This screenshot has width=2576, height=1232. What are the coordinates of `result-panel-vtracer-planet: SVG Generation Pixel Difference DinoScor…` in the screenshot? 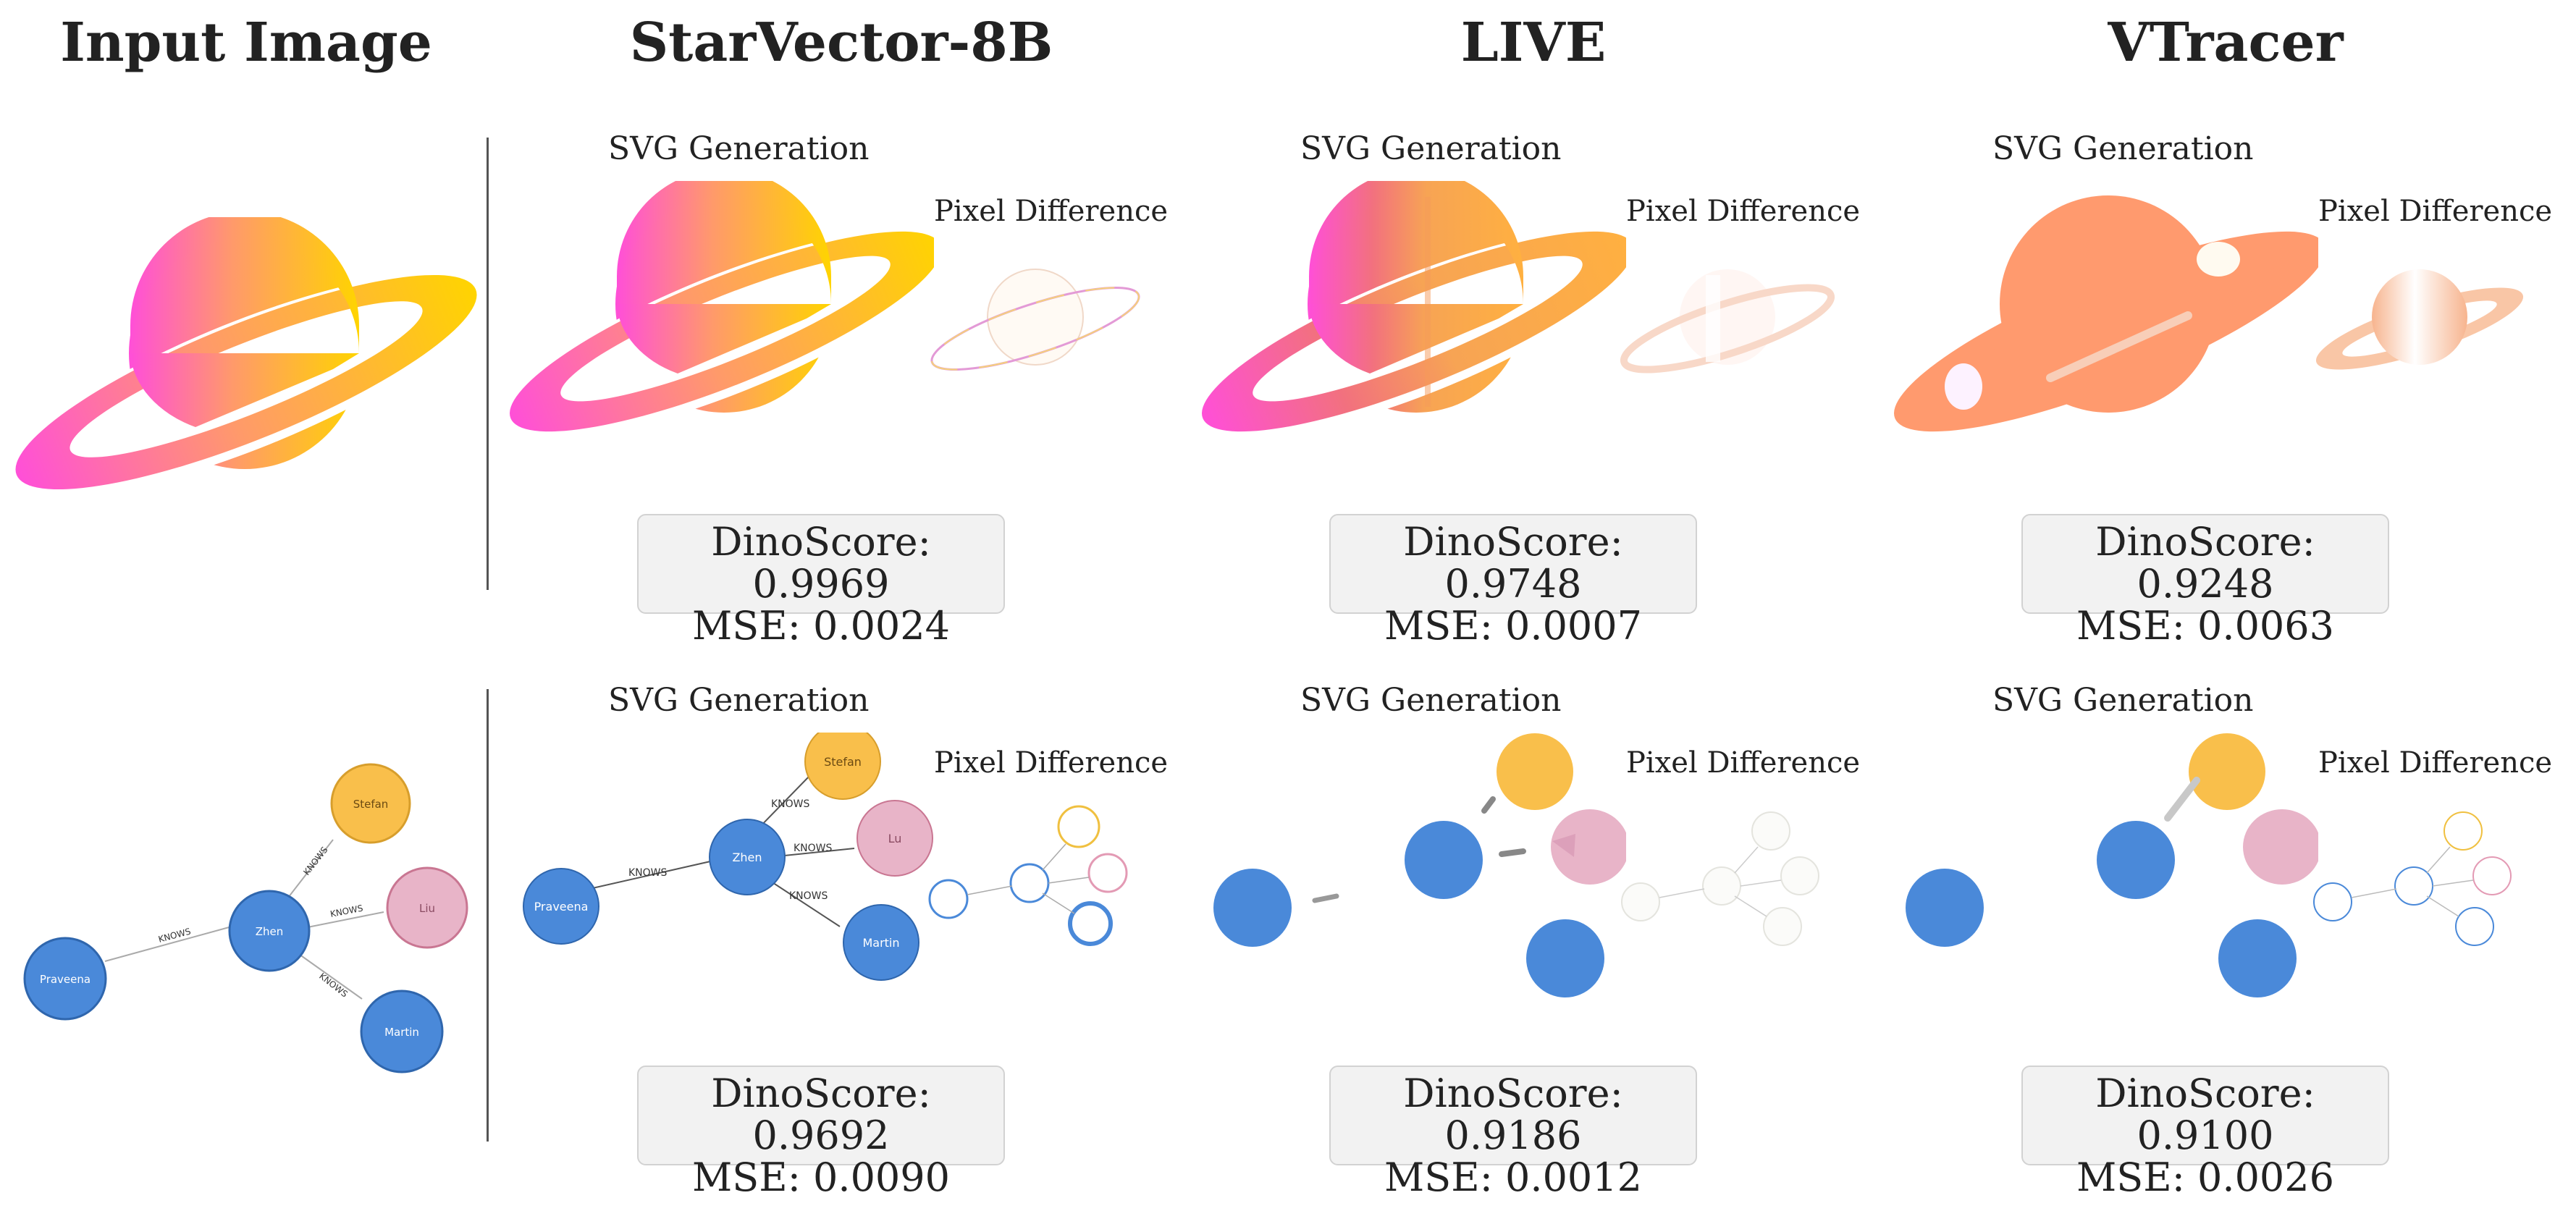 It's located at (2230, 405).